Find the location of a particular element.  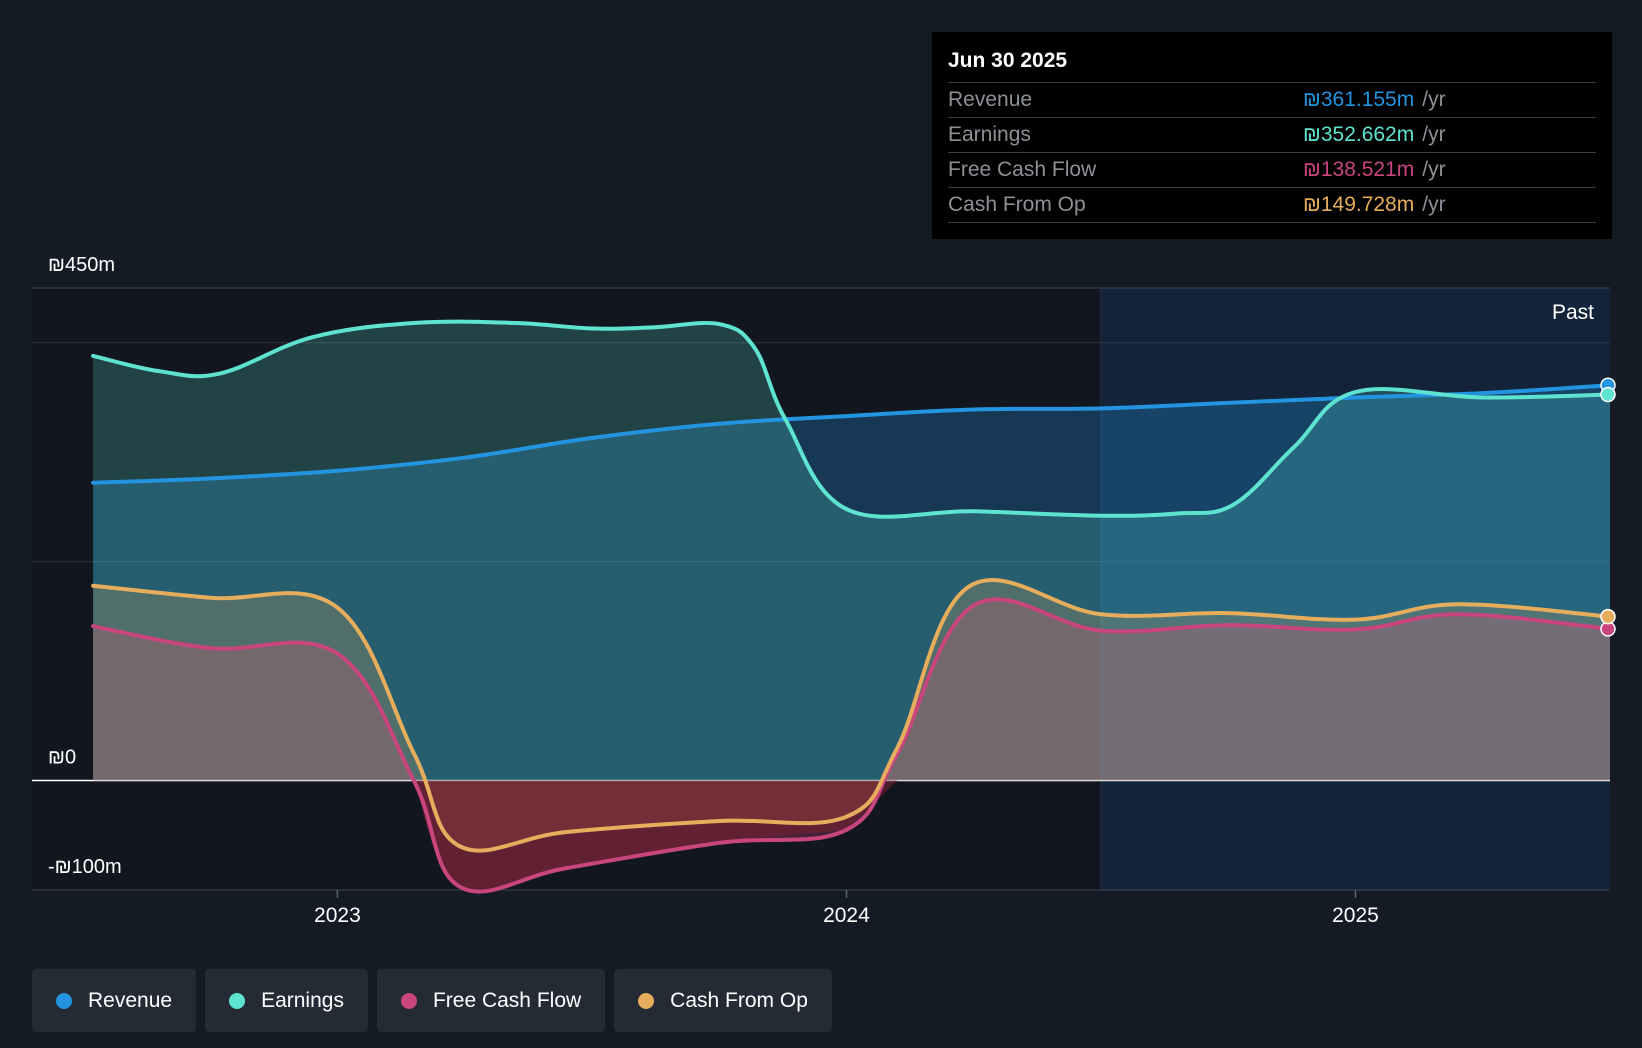

legend-item-revenue: Revenue is located at coordinates (114, 1000).